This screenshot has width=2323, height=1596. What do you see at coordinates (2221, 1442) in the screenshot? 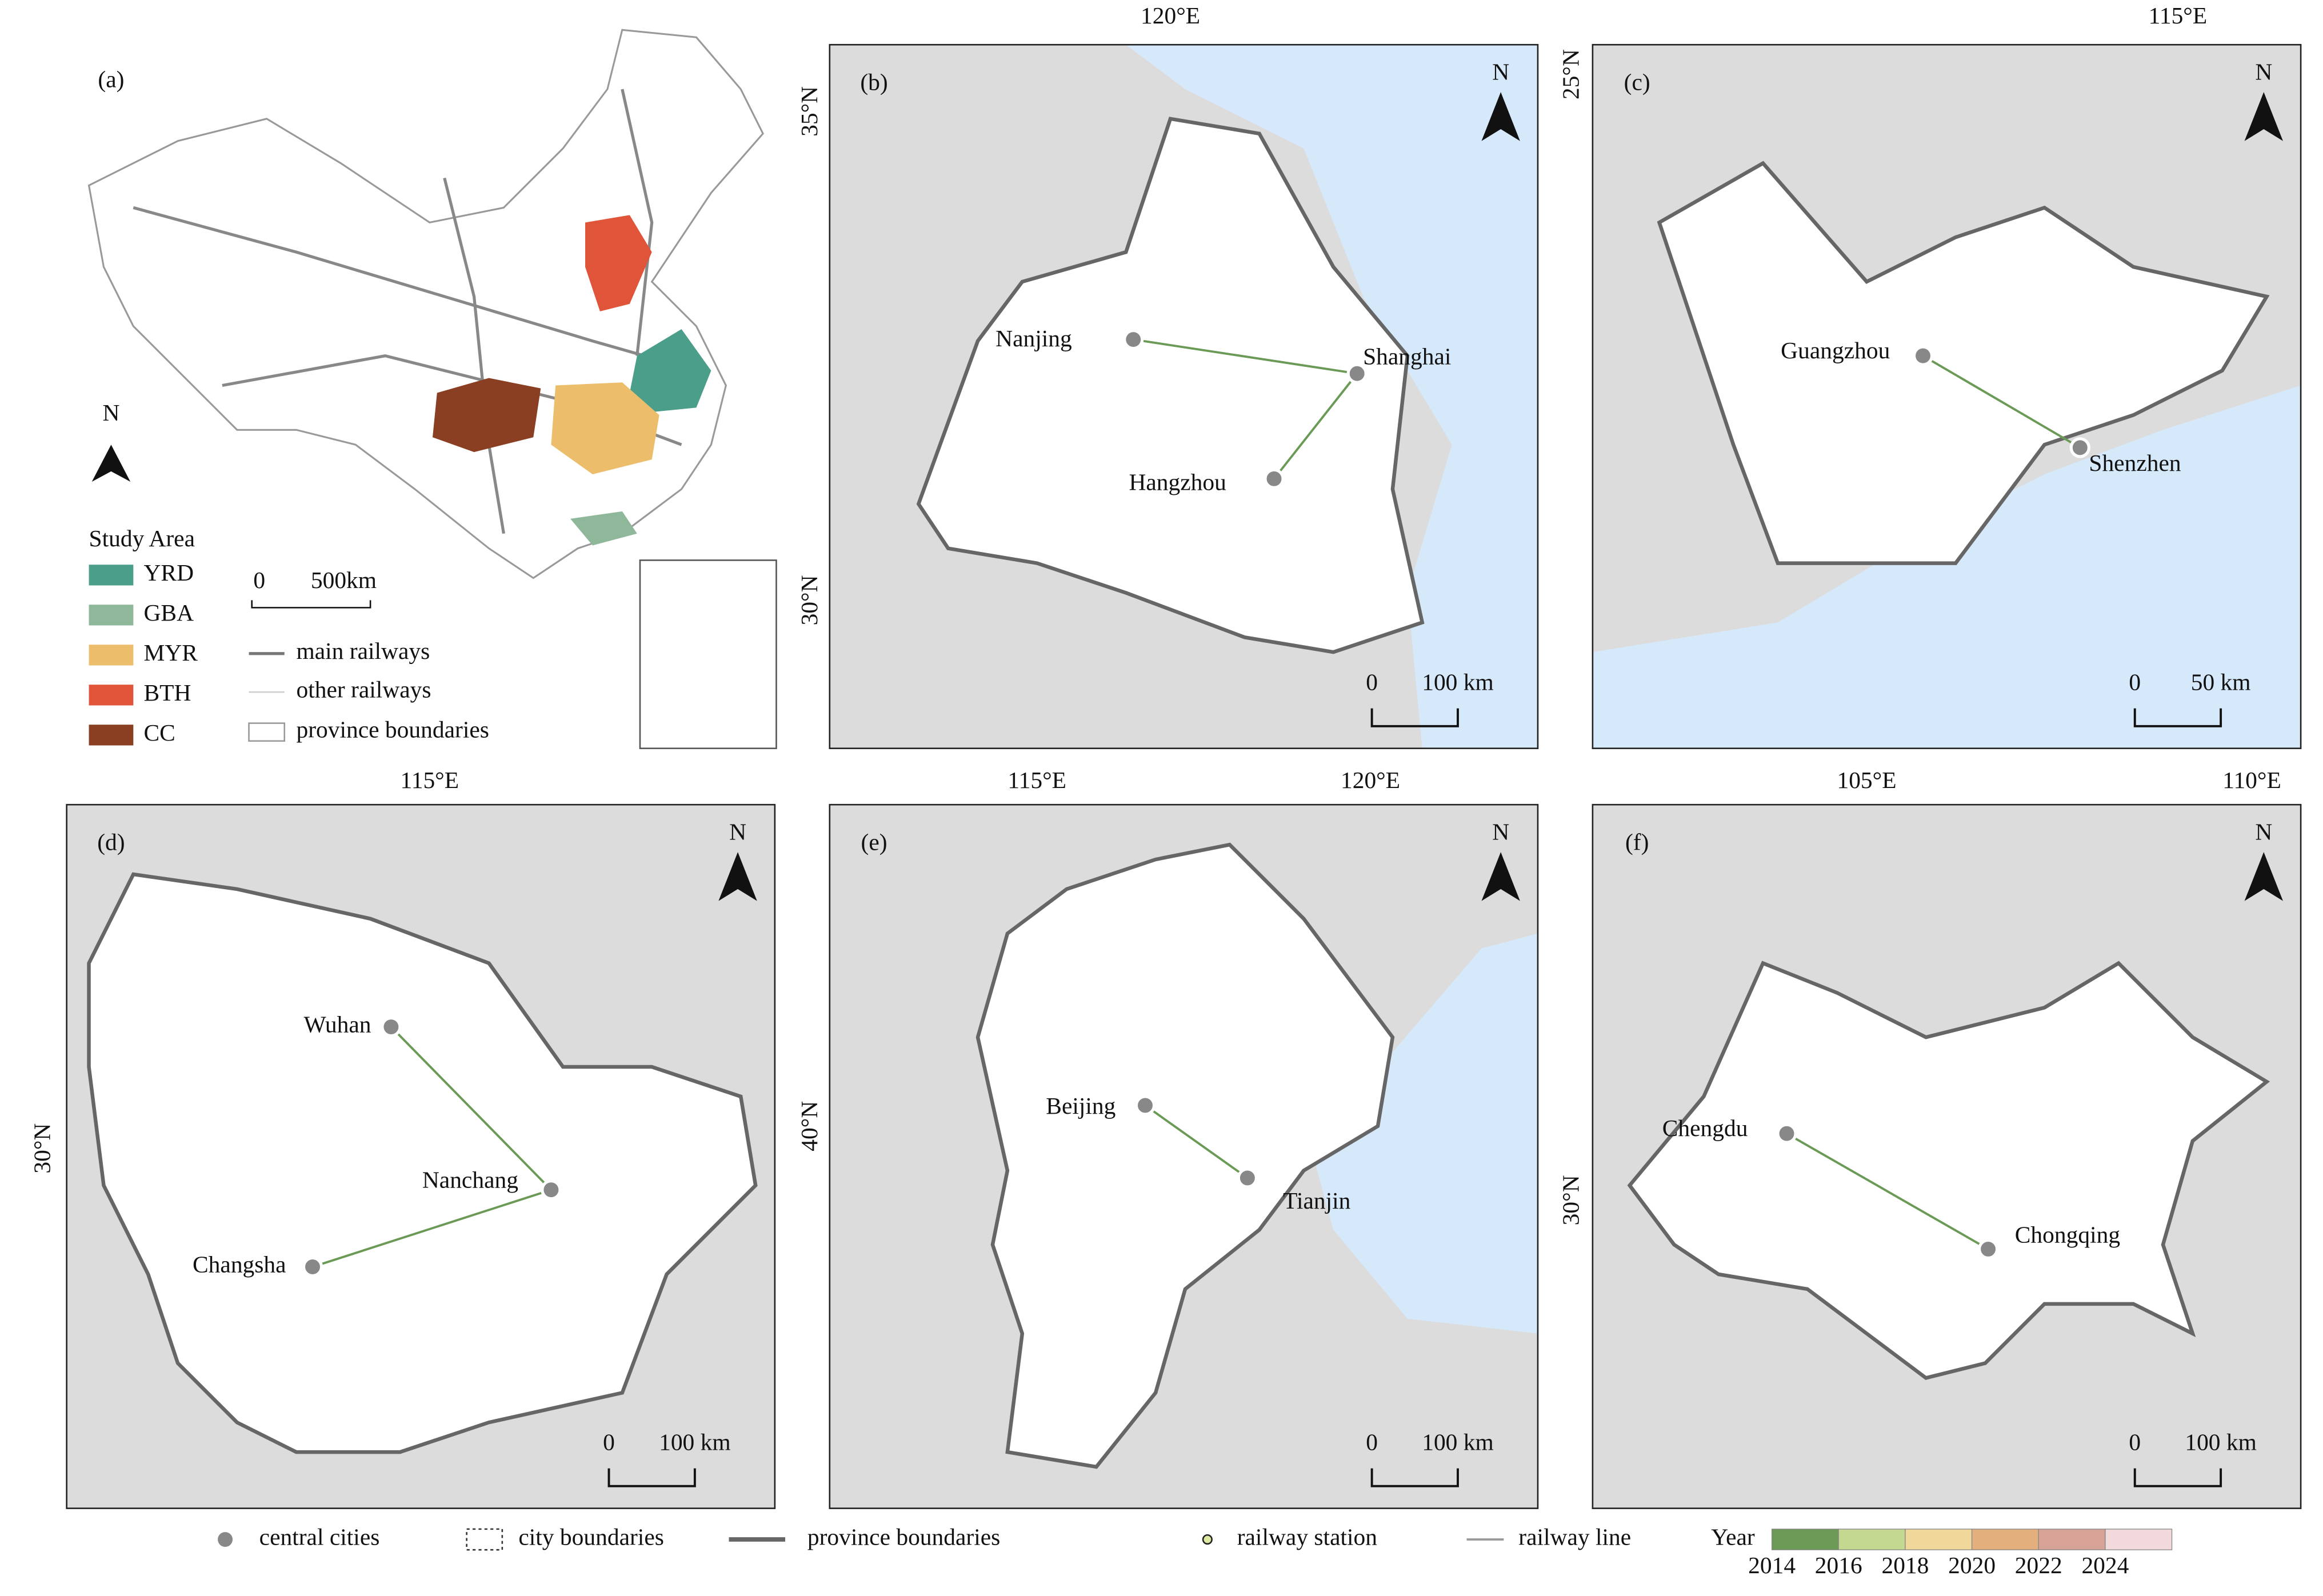
I see `scale-label: 100 km` at bounding box center [2221, 1442].